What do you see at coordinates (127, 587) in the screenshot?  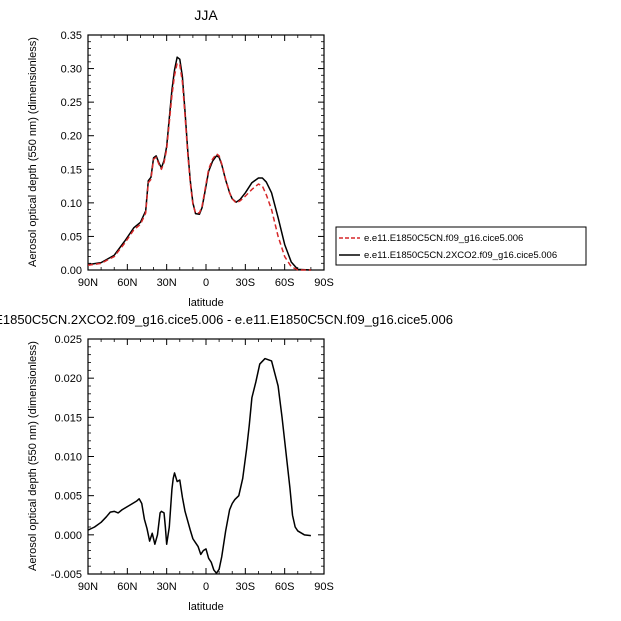 I see `bottom-xtick-label: 60N` at bounding box center [127, 587].